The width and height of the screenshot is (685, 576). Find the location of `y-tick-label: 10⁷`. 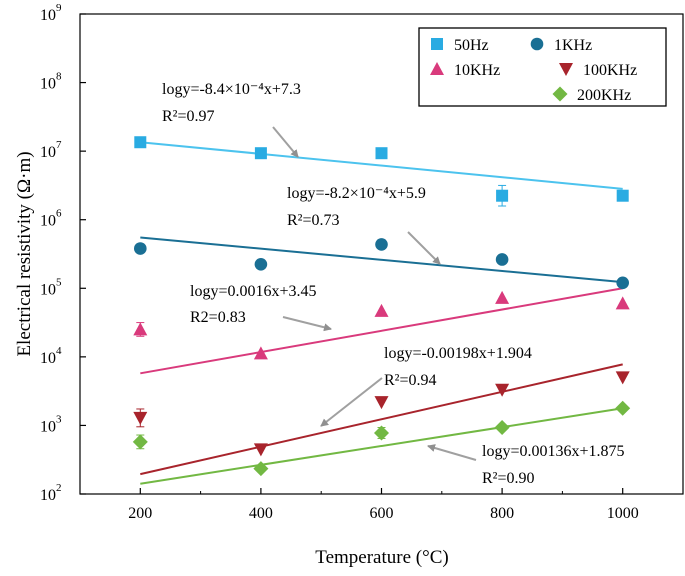

y-tick-label: 10⁷ is located at coordinates (51, 150).